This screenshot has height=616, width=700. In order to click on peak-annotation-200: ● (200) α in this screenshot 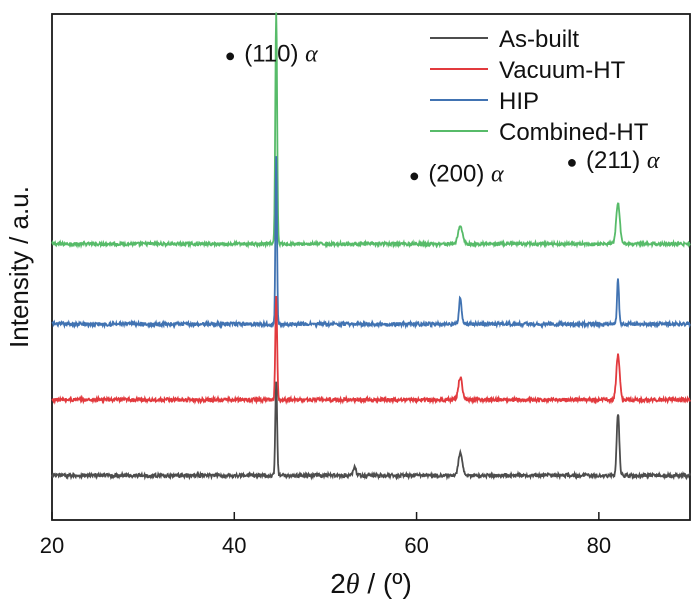, I will do `click(456, 174)`.